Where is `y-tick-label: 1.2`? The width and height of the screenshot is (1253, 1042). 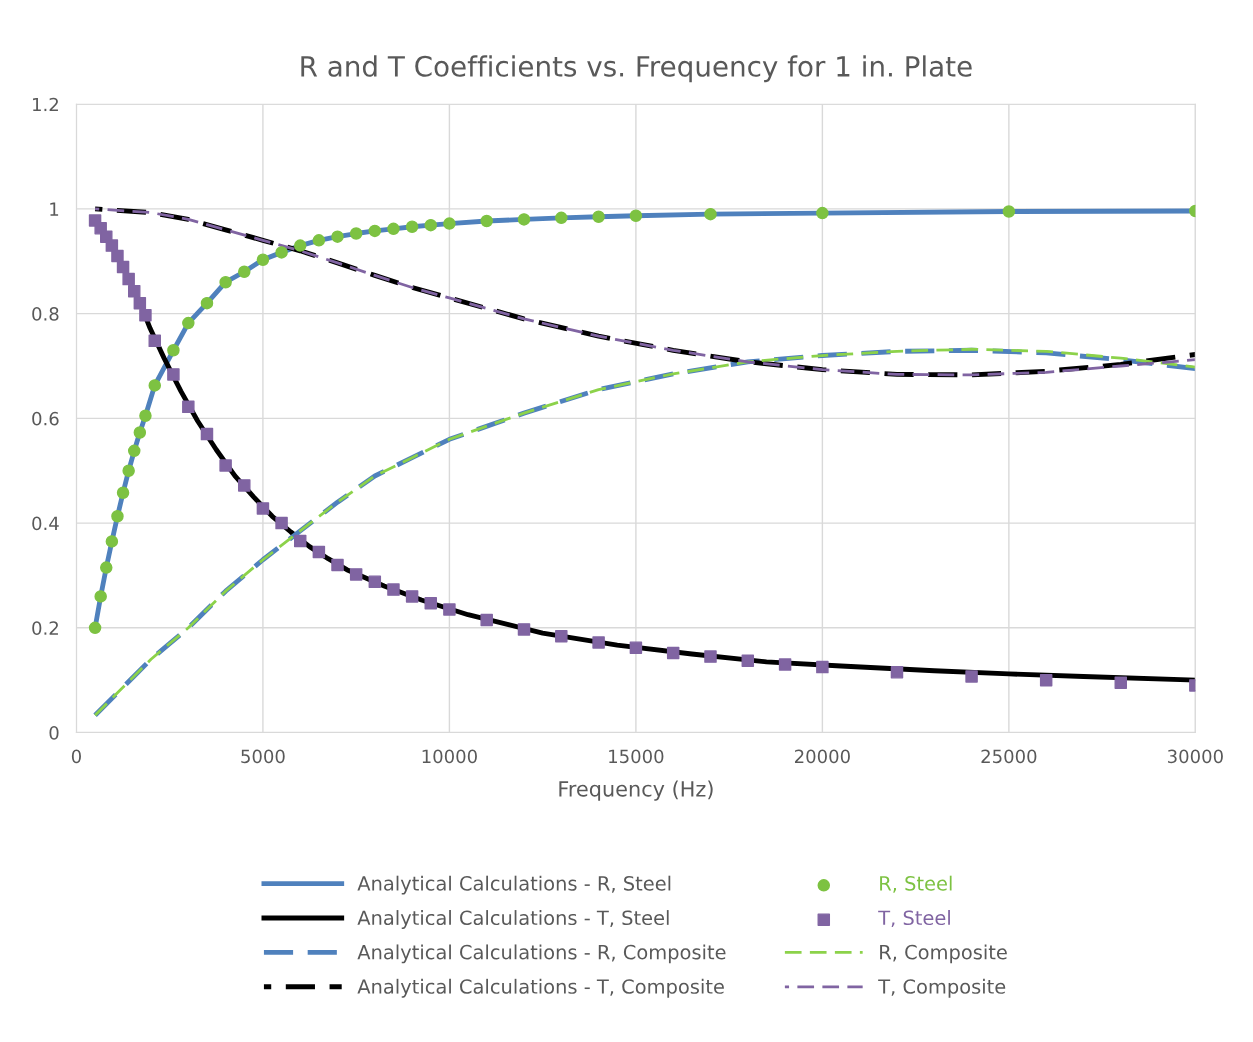 y-tick-label: 1.2 is located at coordinates (45, 104).